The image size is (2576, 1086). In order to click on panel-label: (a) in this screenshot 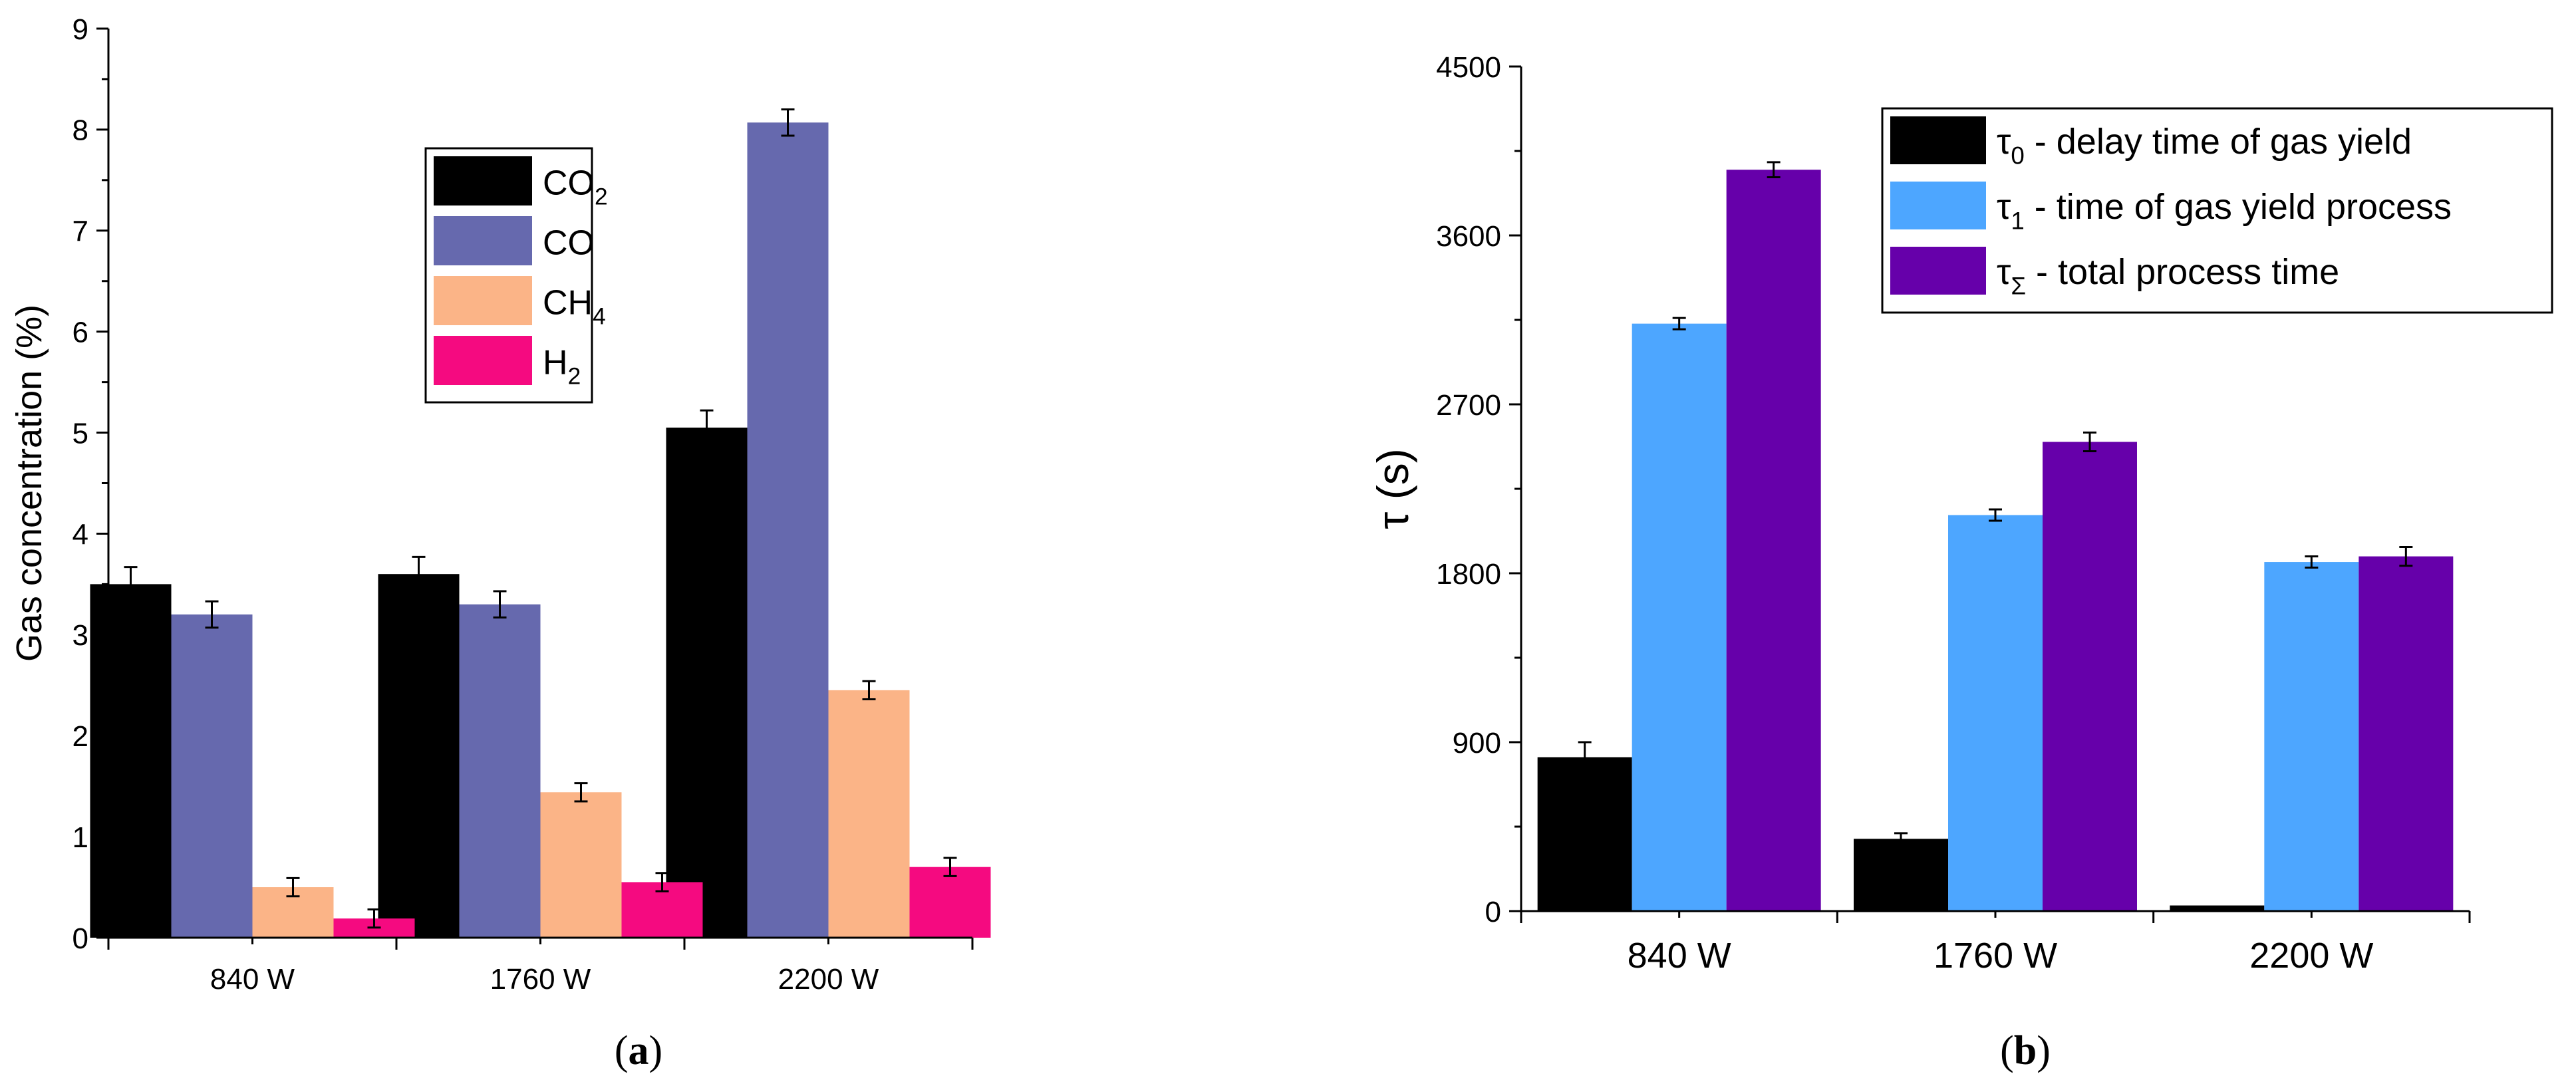, I will do `click(638, 1050)`.